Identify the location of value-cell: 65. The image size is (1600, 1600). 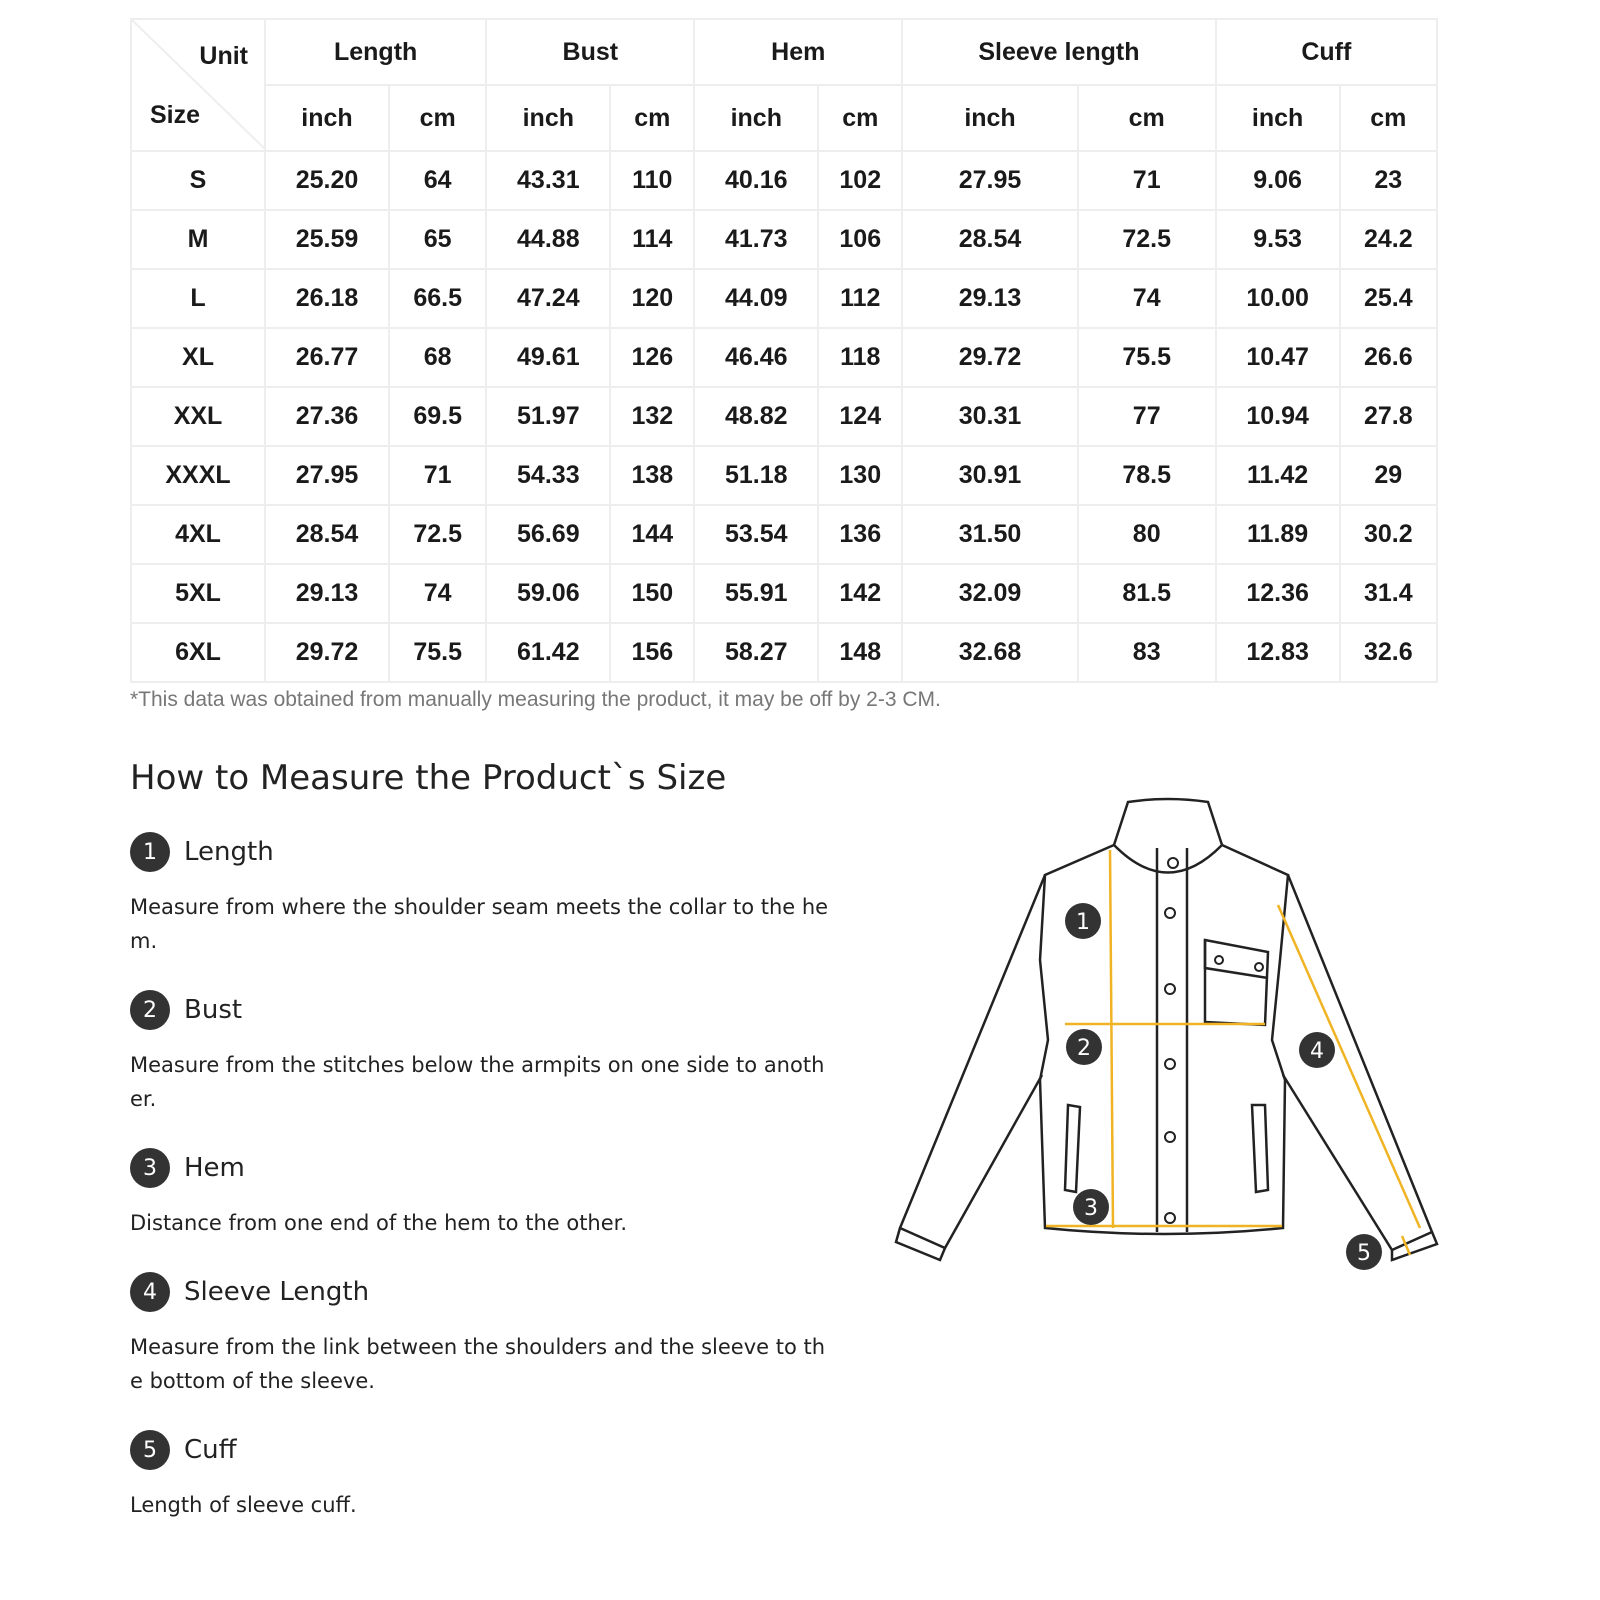
(437, 239).